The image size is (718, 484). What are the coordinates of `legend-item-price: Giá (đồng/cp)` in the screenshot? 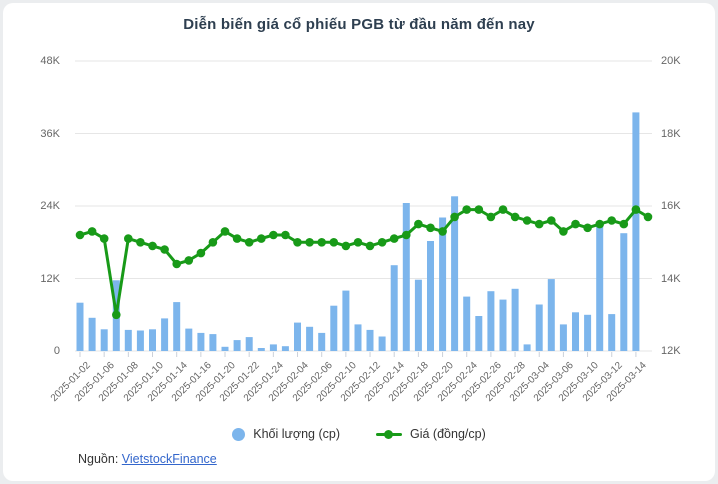 It's located at (431, 434).